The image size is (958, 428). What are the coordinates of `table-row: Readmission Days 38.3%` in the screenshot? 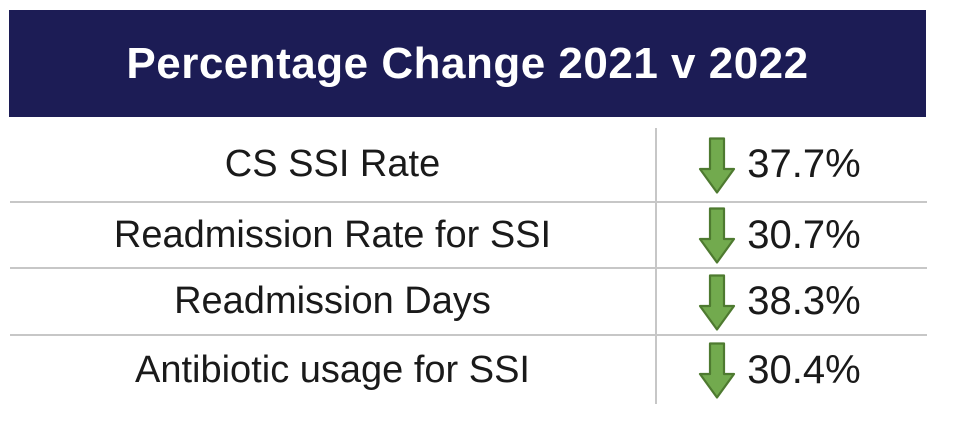 It's located at (468, 300).